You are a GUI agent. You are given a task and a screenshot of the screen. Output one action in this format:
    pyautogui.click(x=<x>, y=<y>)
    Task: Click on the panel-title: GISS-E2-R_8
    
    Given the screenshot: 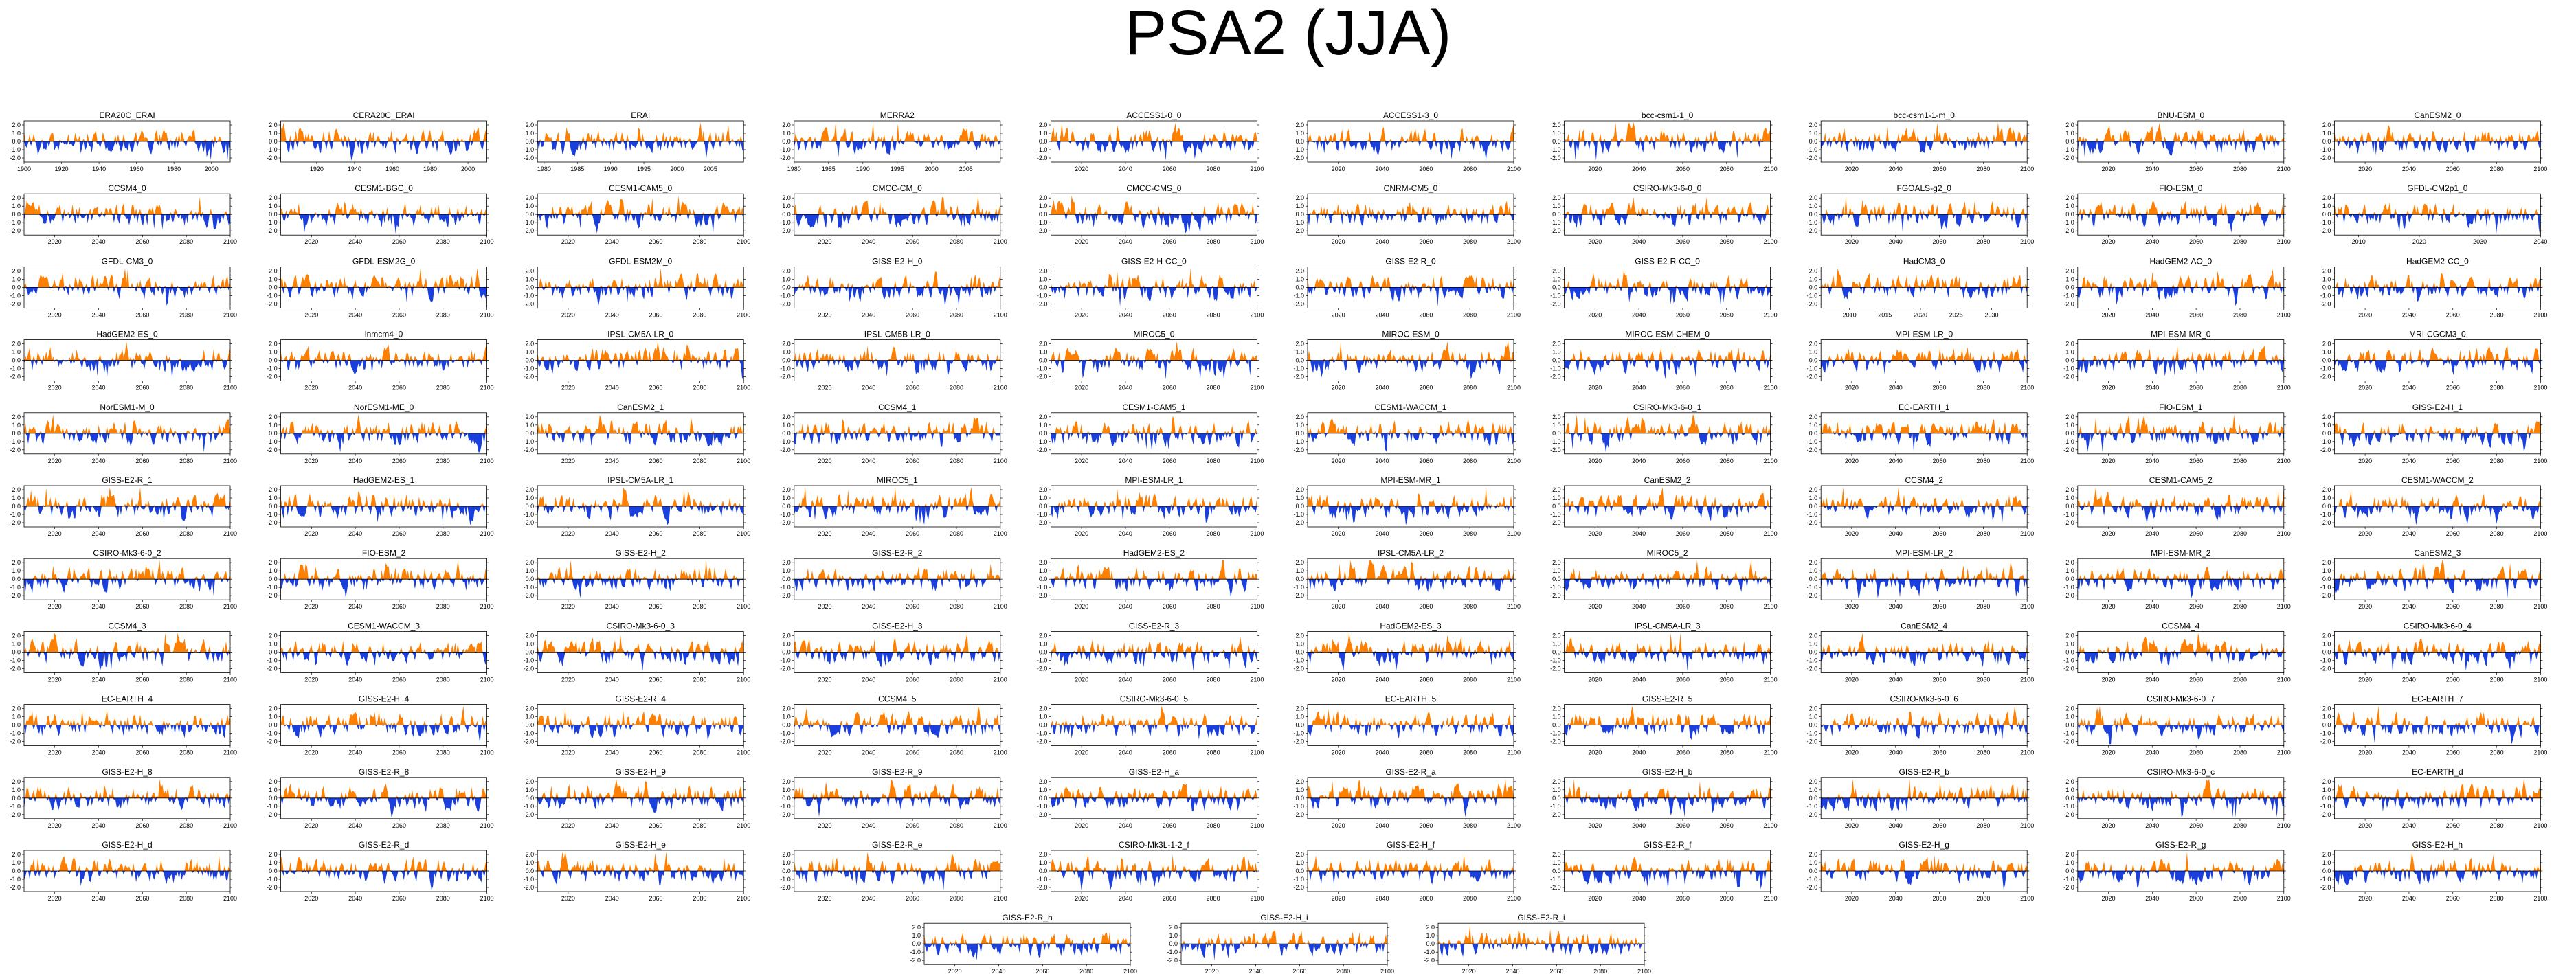 What is the action you would take?
    pyautogui.click(x=384, y=772)
    